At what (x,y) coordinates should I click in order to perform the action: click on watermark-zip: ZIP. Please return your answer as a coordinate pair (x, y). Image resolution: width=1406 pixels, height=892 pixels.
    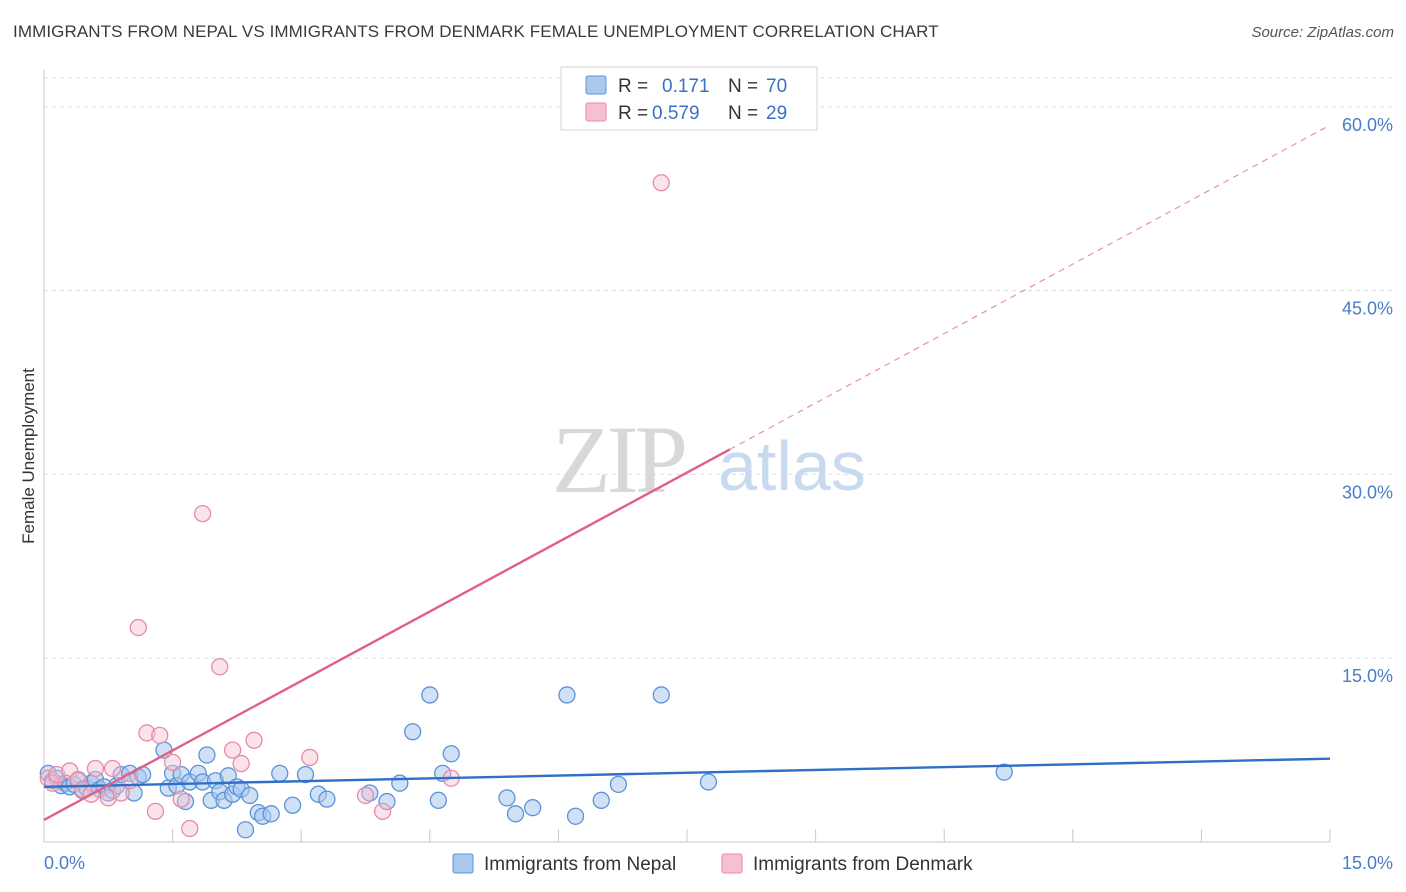
    Looking at the image, I should click on (618, 459).